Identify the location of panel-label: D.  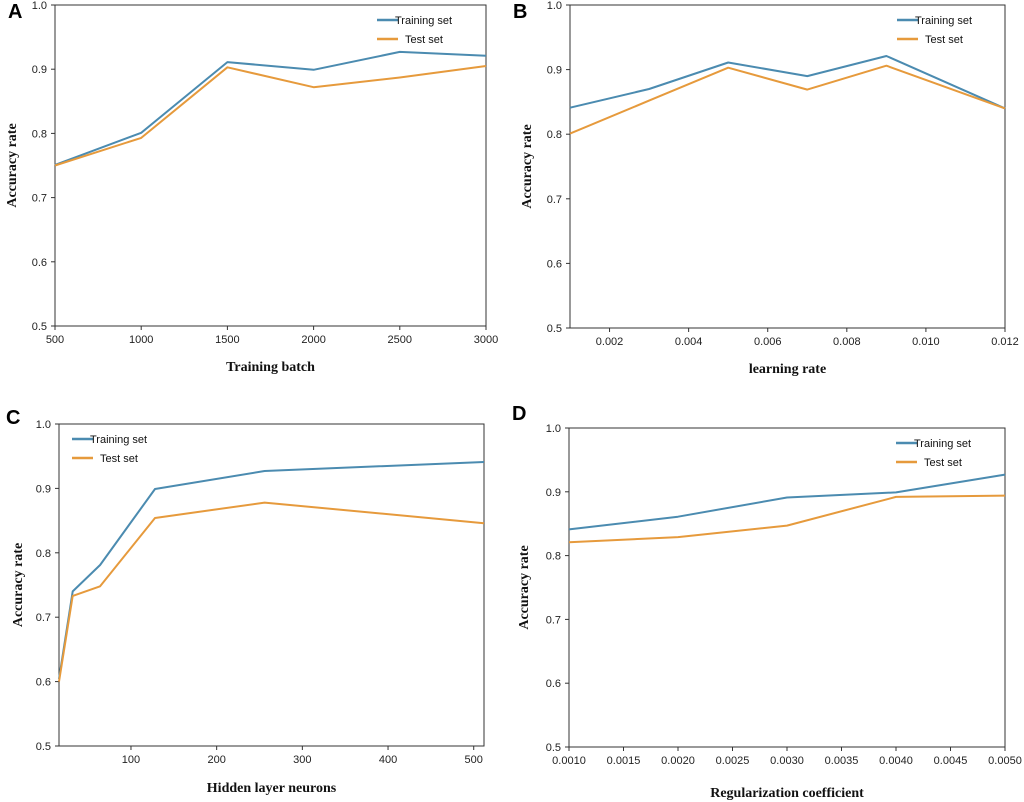
(519, 414).